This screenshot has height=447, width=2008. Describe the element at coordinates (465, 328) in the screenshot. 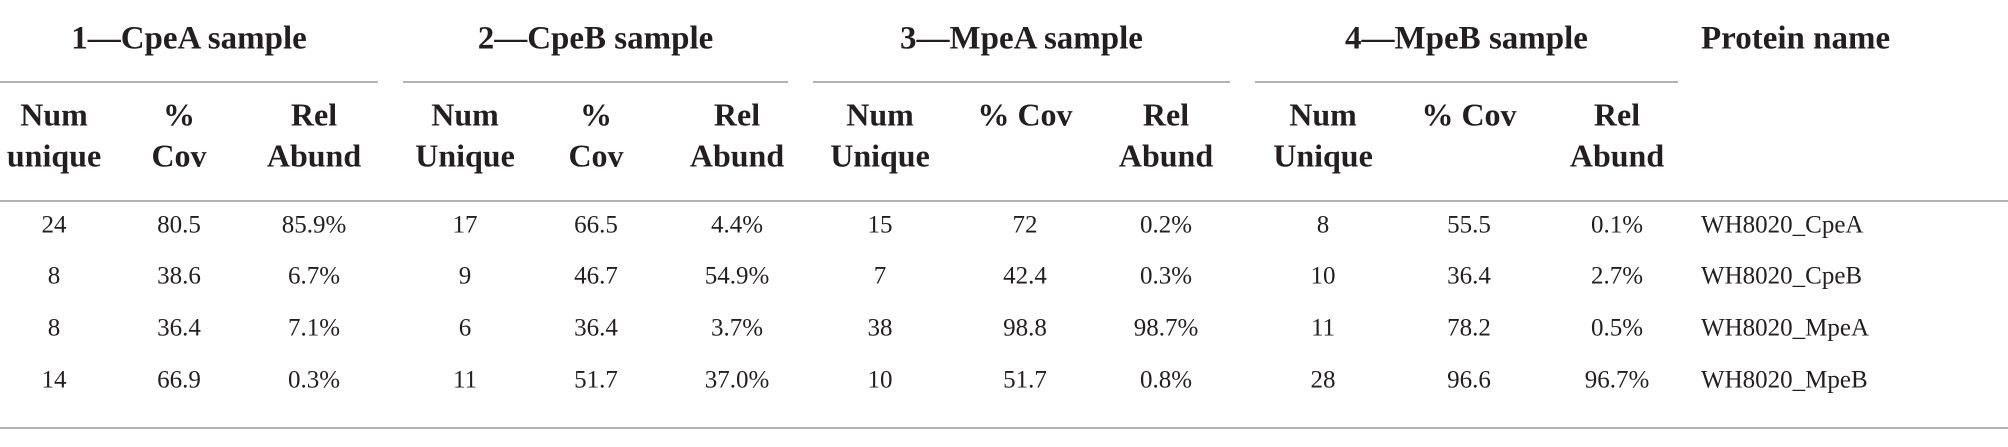

I see `cell: 6` at that location.